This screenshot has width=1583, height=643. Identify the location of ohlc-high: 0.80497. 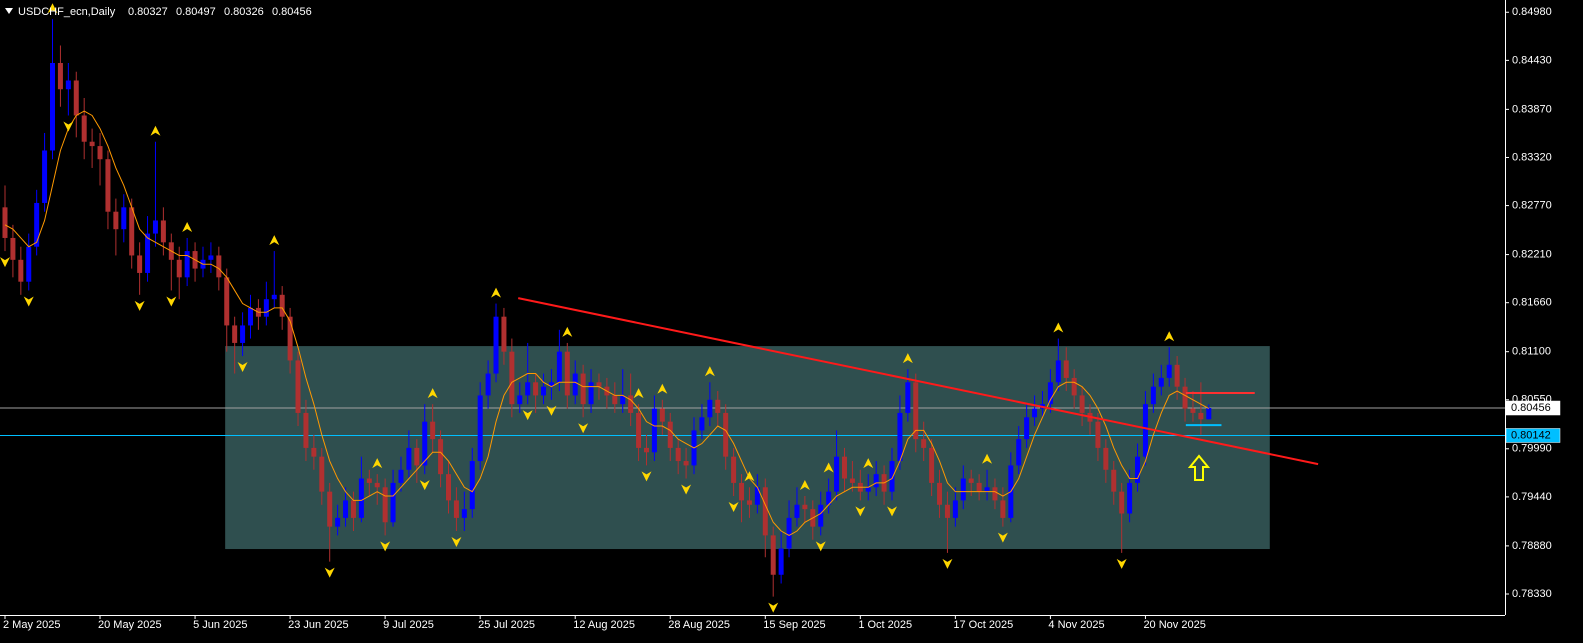
(196, 12).